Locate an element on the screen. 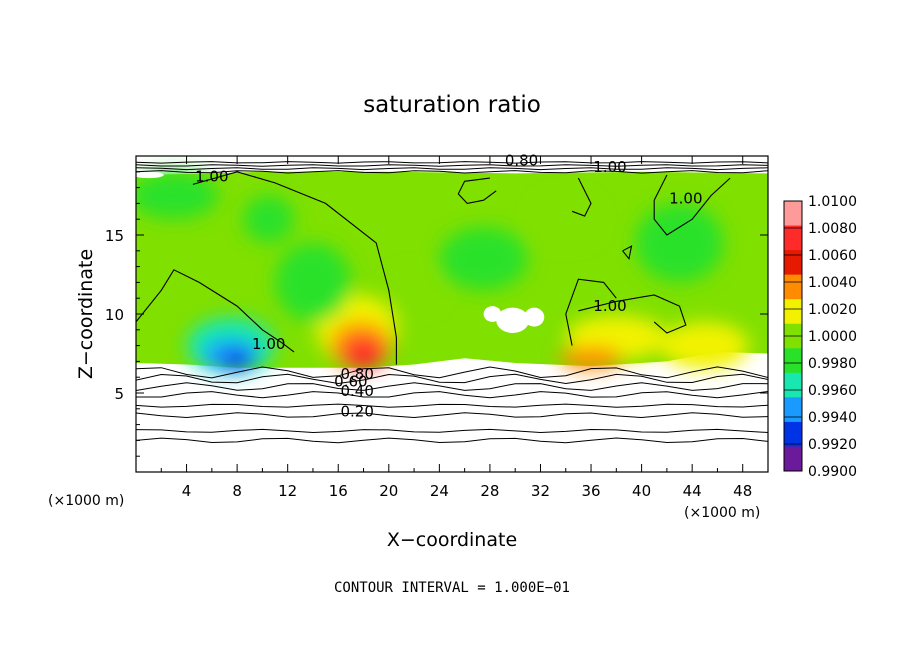  colorbar-label: 0.9900 is located at coordinates (832, 472).